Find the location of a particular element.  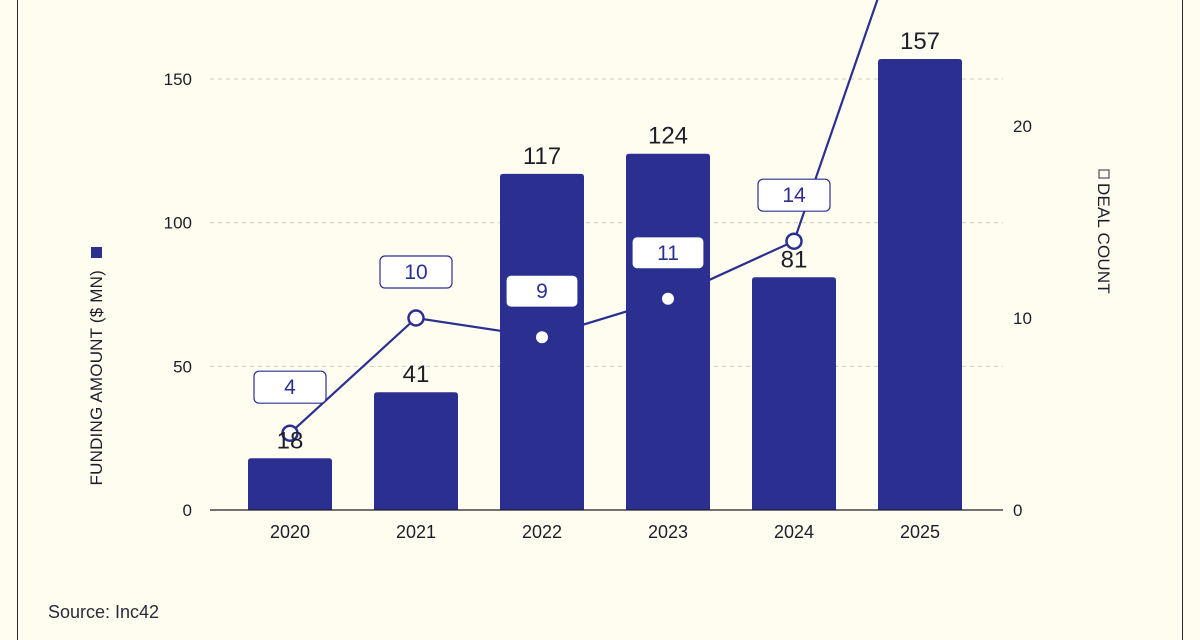

y-axis-title-text: FUNDING AMOUNT ($ MN) is located at coordinates (96, 377).